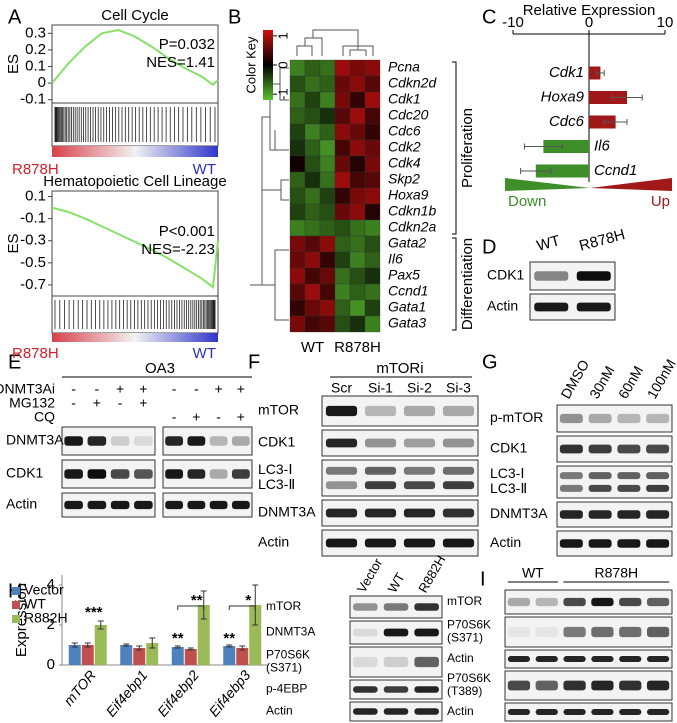  I want to click on row-label: Cdkn2d, so click(412, 83).